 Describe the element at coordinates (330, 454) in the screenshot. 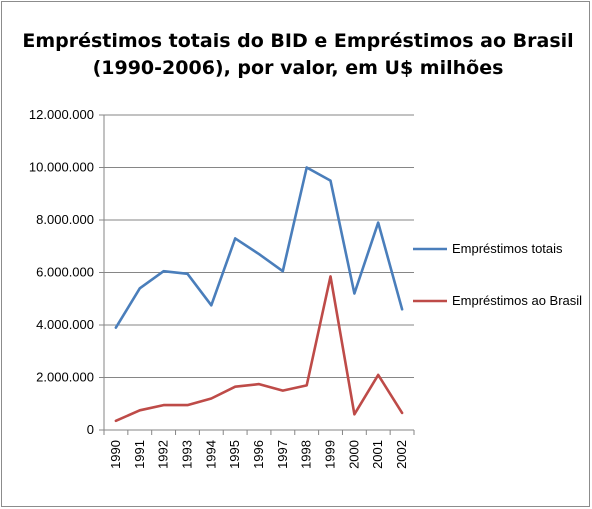

I see `x-tick-label-1999: 1999` at that location.